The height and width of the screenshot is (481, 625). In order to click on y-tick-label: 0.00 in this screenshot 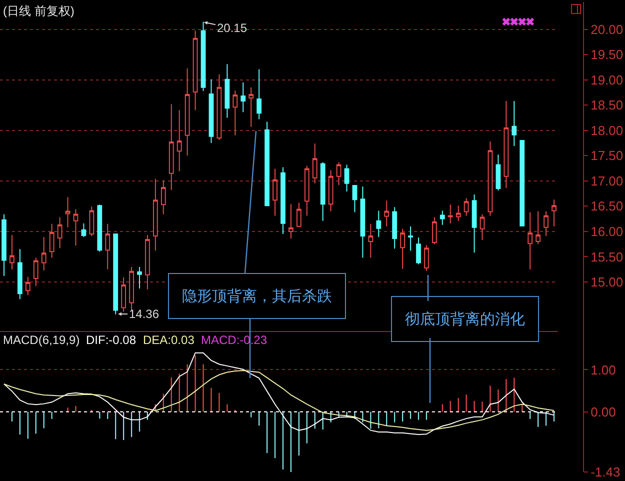, I will do `click(603, 412)`.